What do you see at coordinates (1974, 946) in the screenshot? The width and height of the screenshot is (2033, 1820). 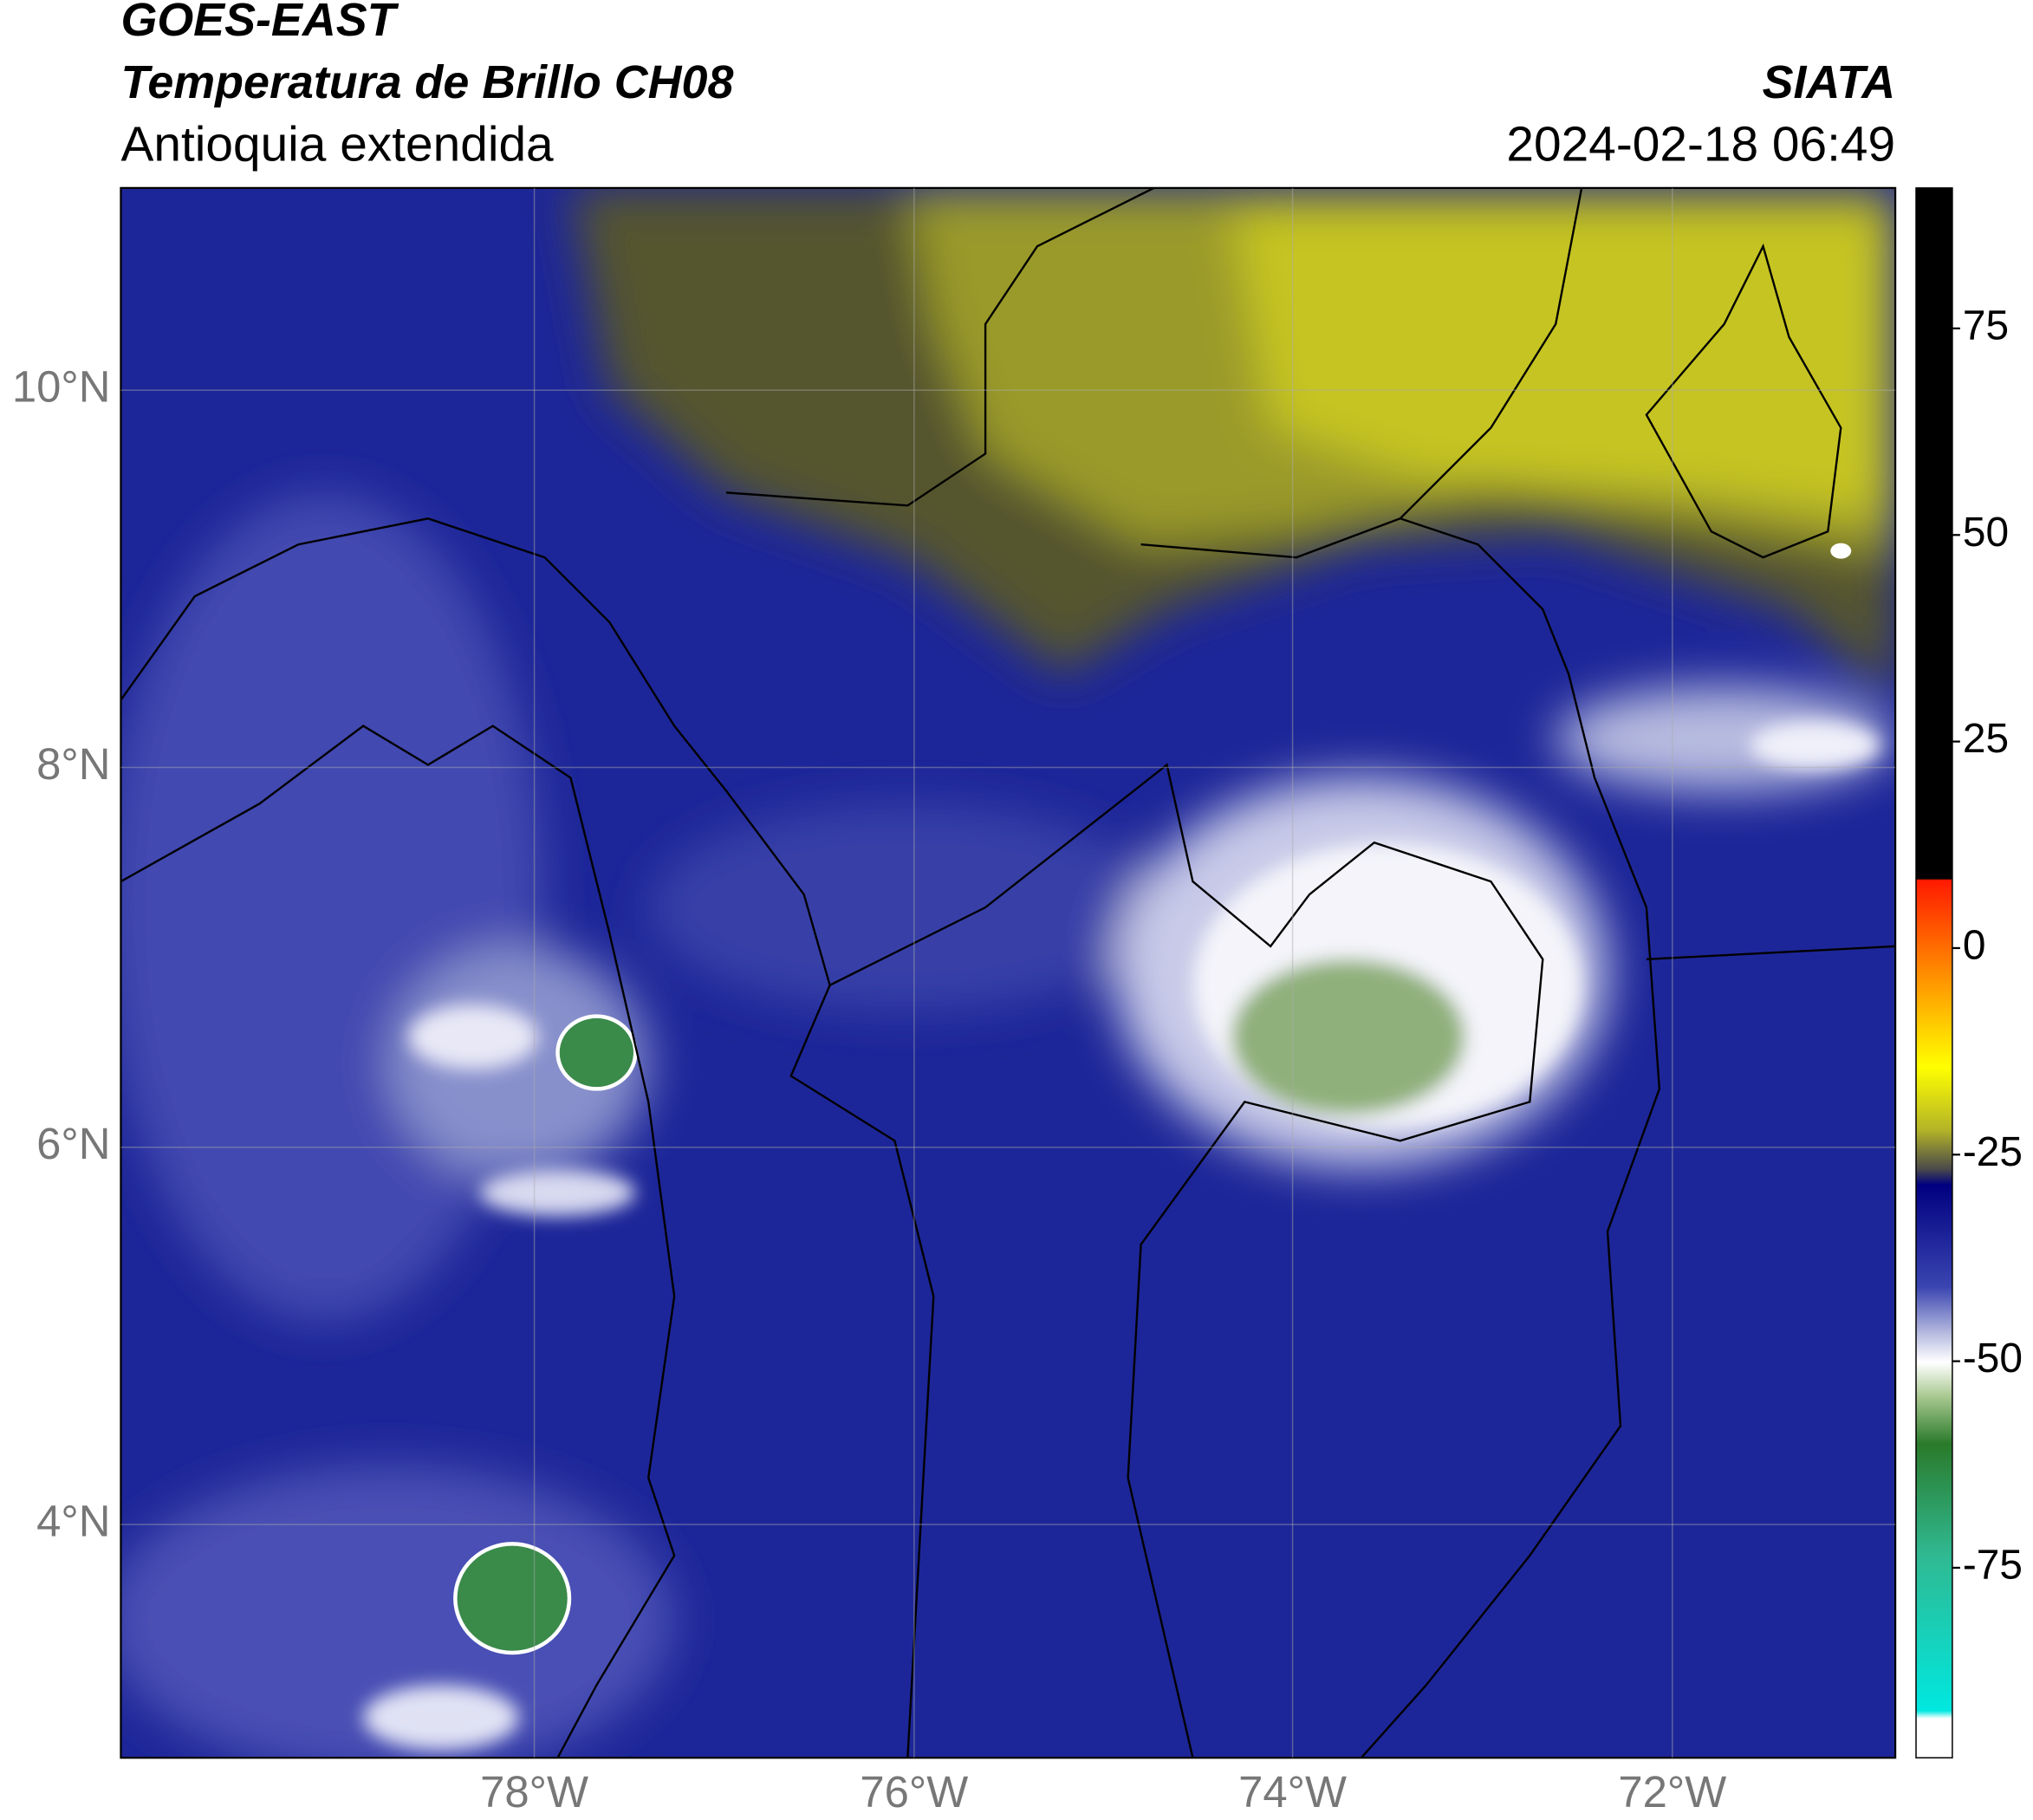 I see `colorbar-label: 0` at bounding box center [1974, 946].